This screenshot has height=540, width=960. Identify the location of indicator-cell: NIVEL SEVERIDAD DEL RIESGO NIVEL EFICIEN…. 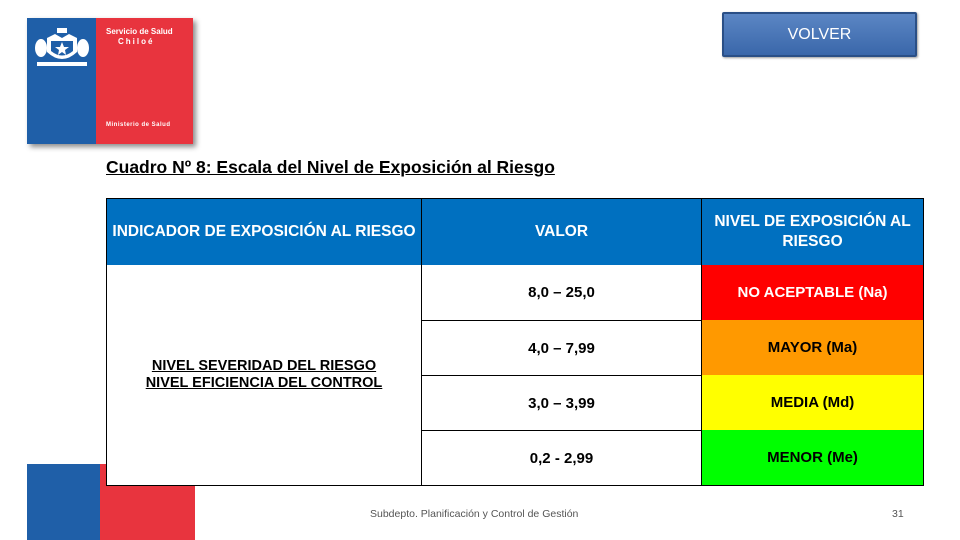
(264, 375).